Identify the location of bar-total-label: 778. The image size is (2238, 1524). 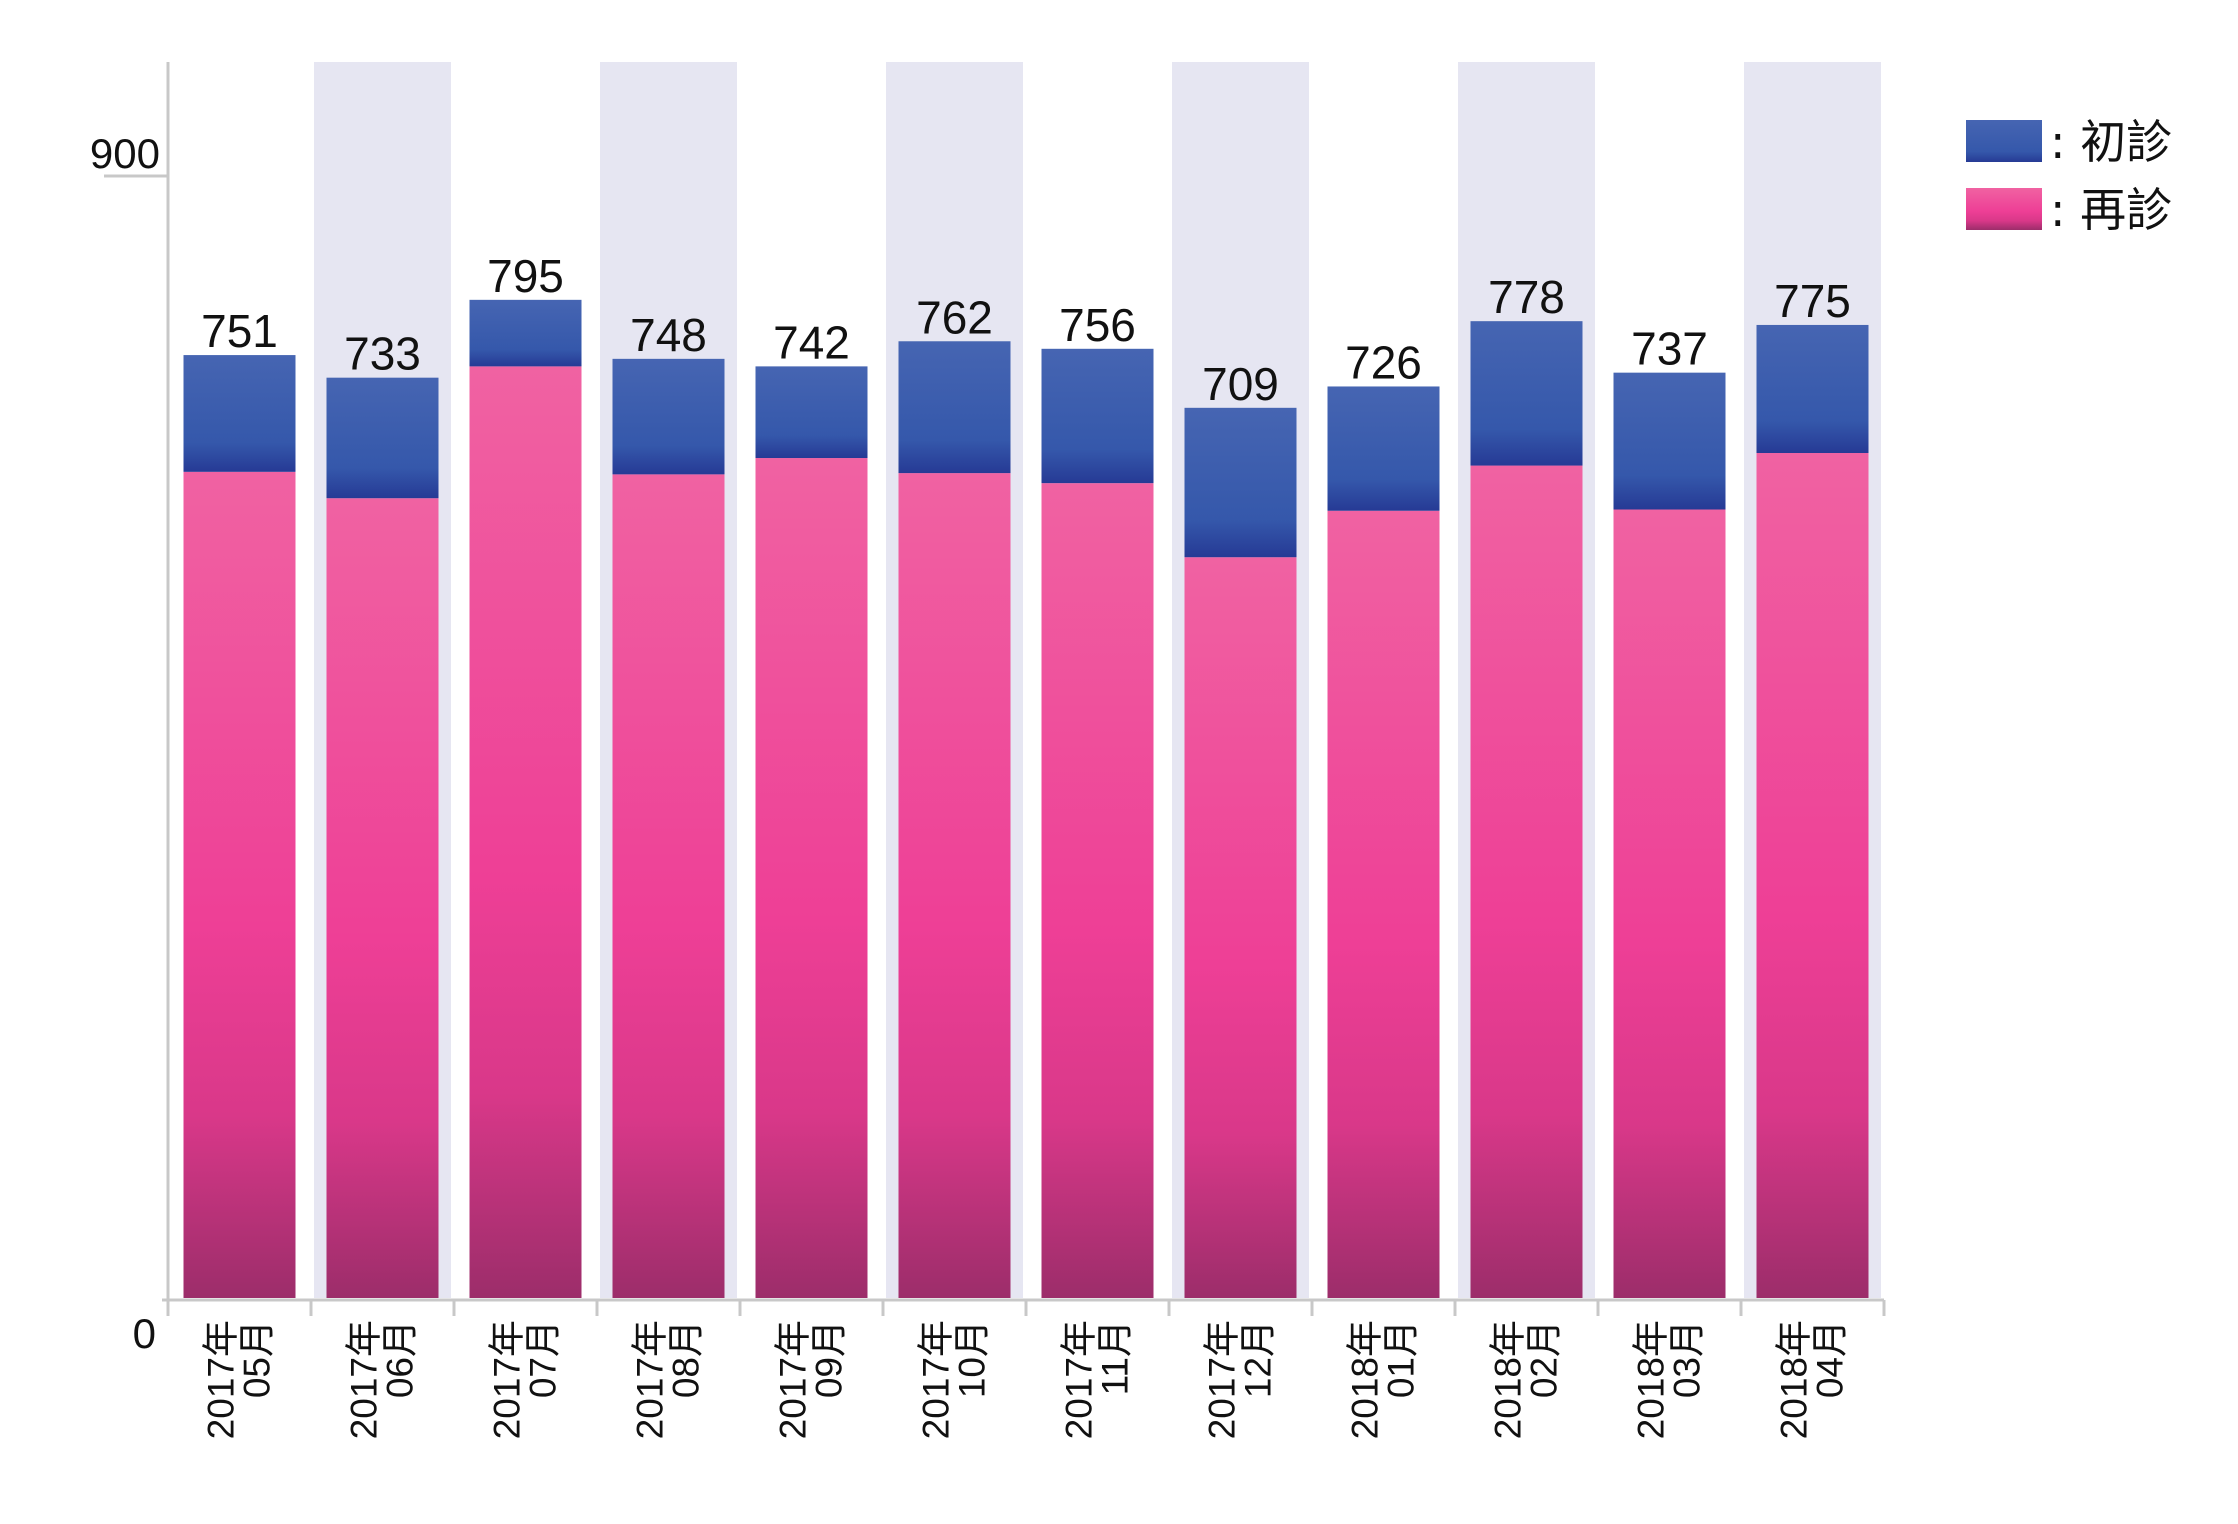
(1526, 297).